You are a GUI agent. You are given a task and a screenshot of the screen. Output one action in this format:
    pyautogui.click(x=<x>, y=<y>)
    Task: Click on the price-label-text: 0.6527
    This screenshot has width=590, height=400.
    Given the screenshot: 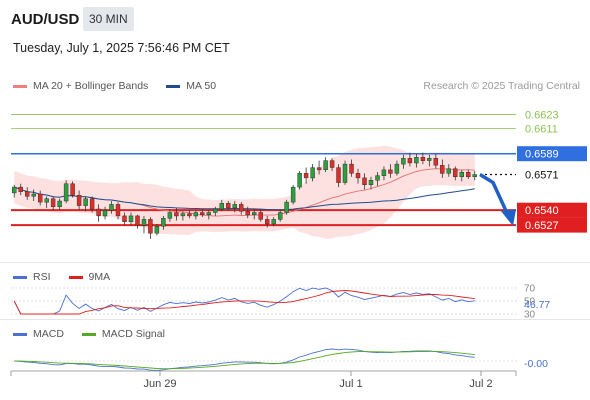 What is the action you would take?
    pyautogui.click(x=542, y=226)
    